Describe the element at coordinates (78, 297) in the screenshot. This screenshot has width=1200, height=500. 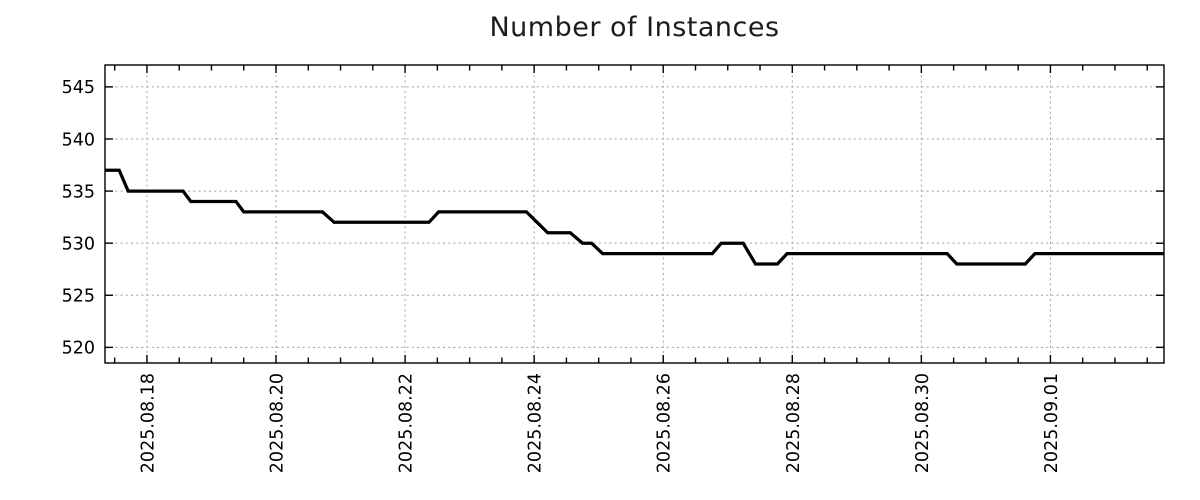
I see `y-tick-label: 525` at that location.